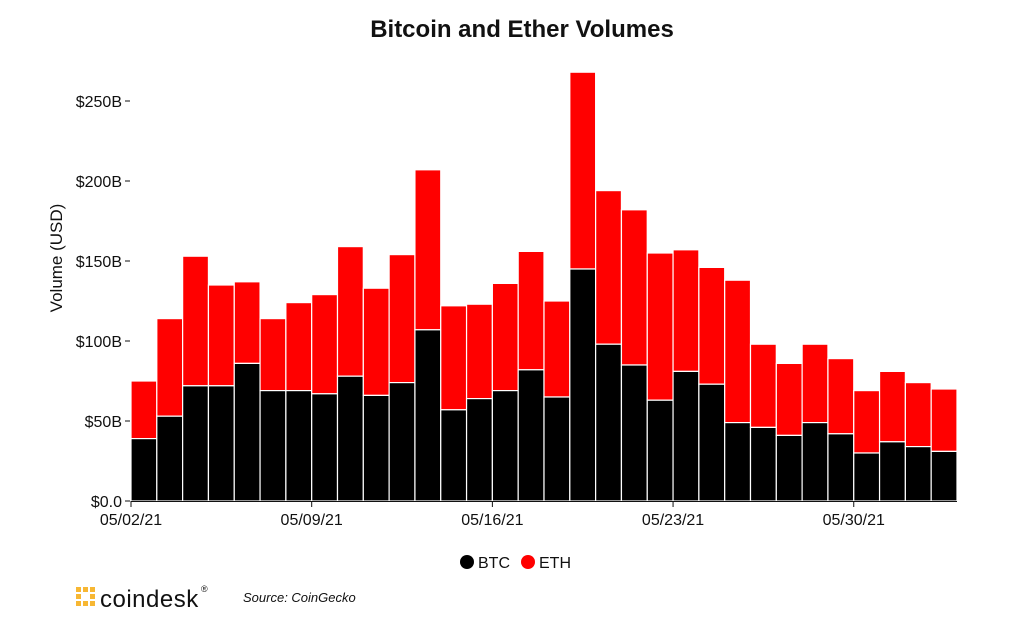  Describe the element at coordinates (467, 562) in the screenshot. I see `legend-btc-swatch` at that location.